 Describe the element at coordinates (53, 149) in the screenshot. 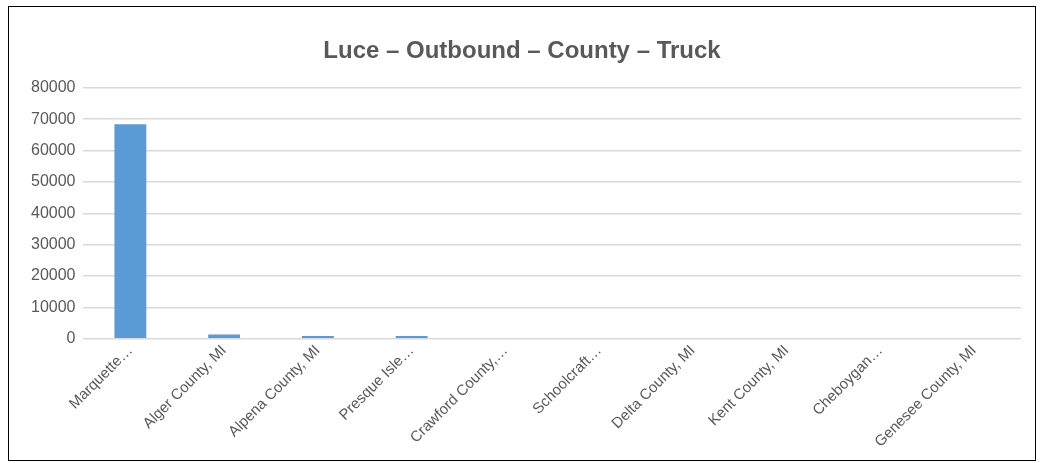

I see `y-tick-label: 60000` at that location.